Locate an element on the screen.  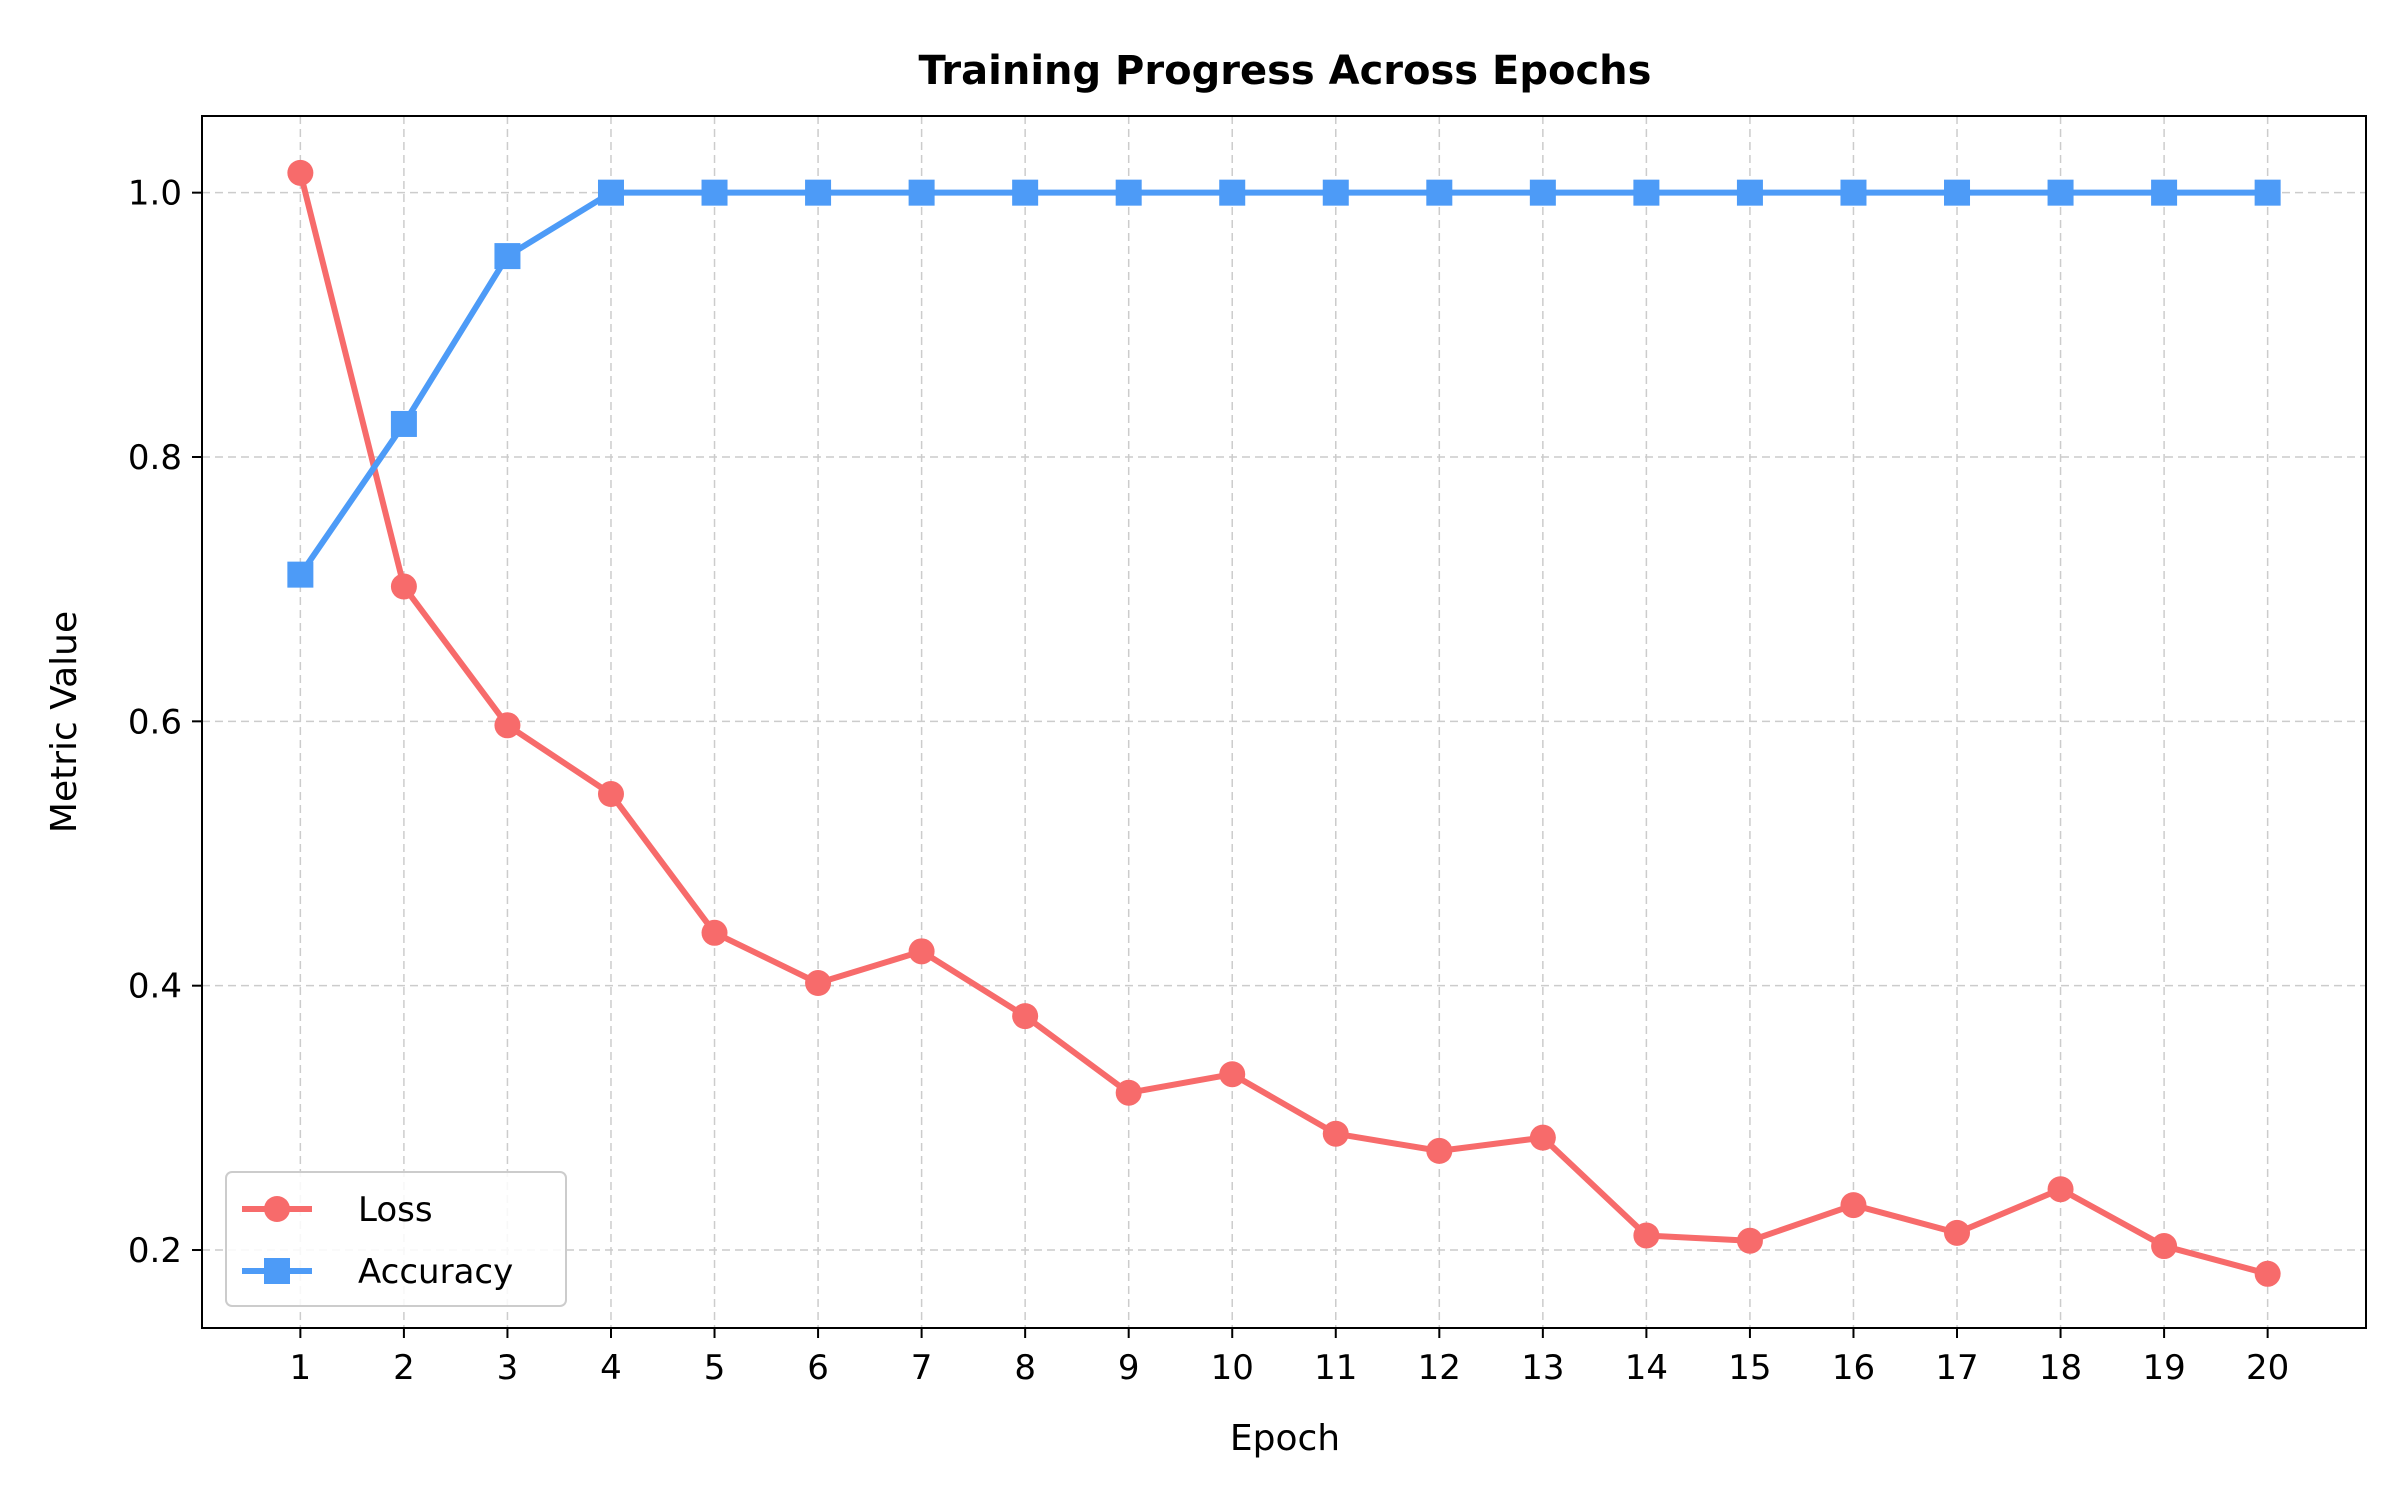
x-tick-label: 18 is located at coordinates (2060, 1368).